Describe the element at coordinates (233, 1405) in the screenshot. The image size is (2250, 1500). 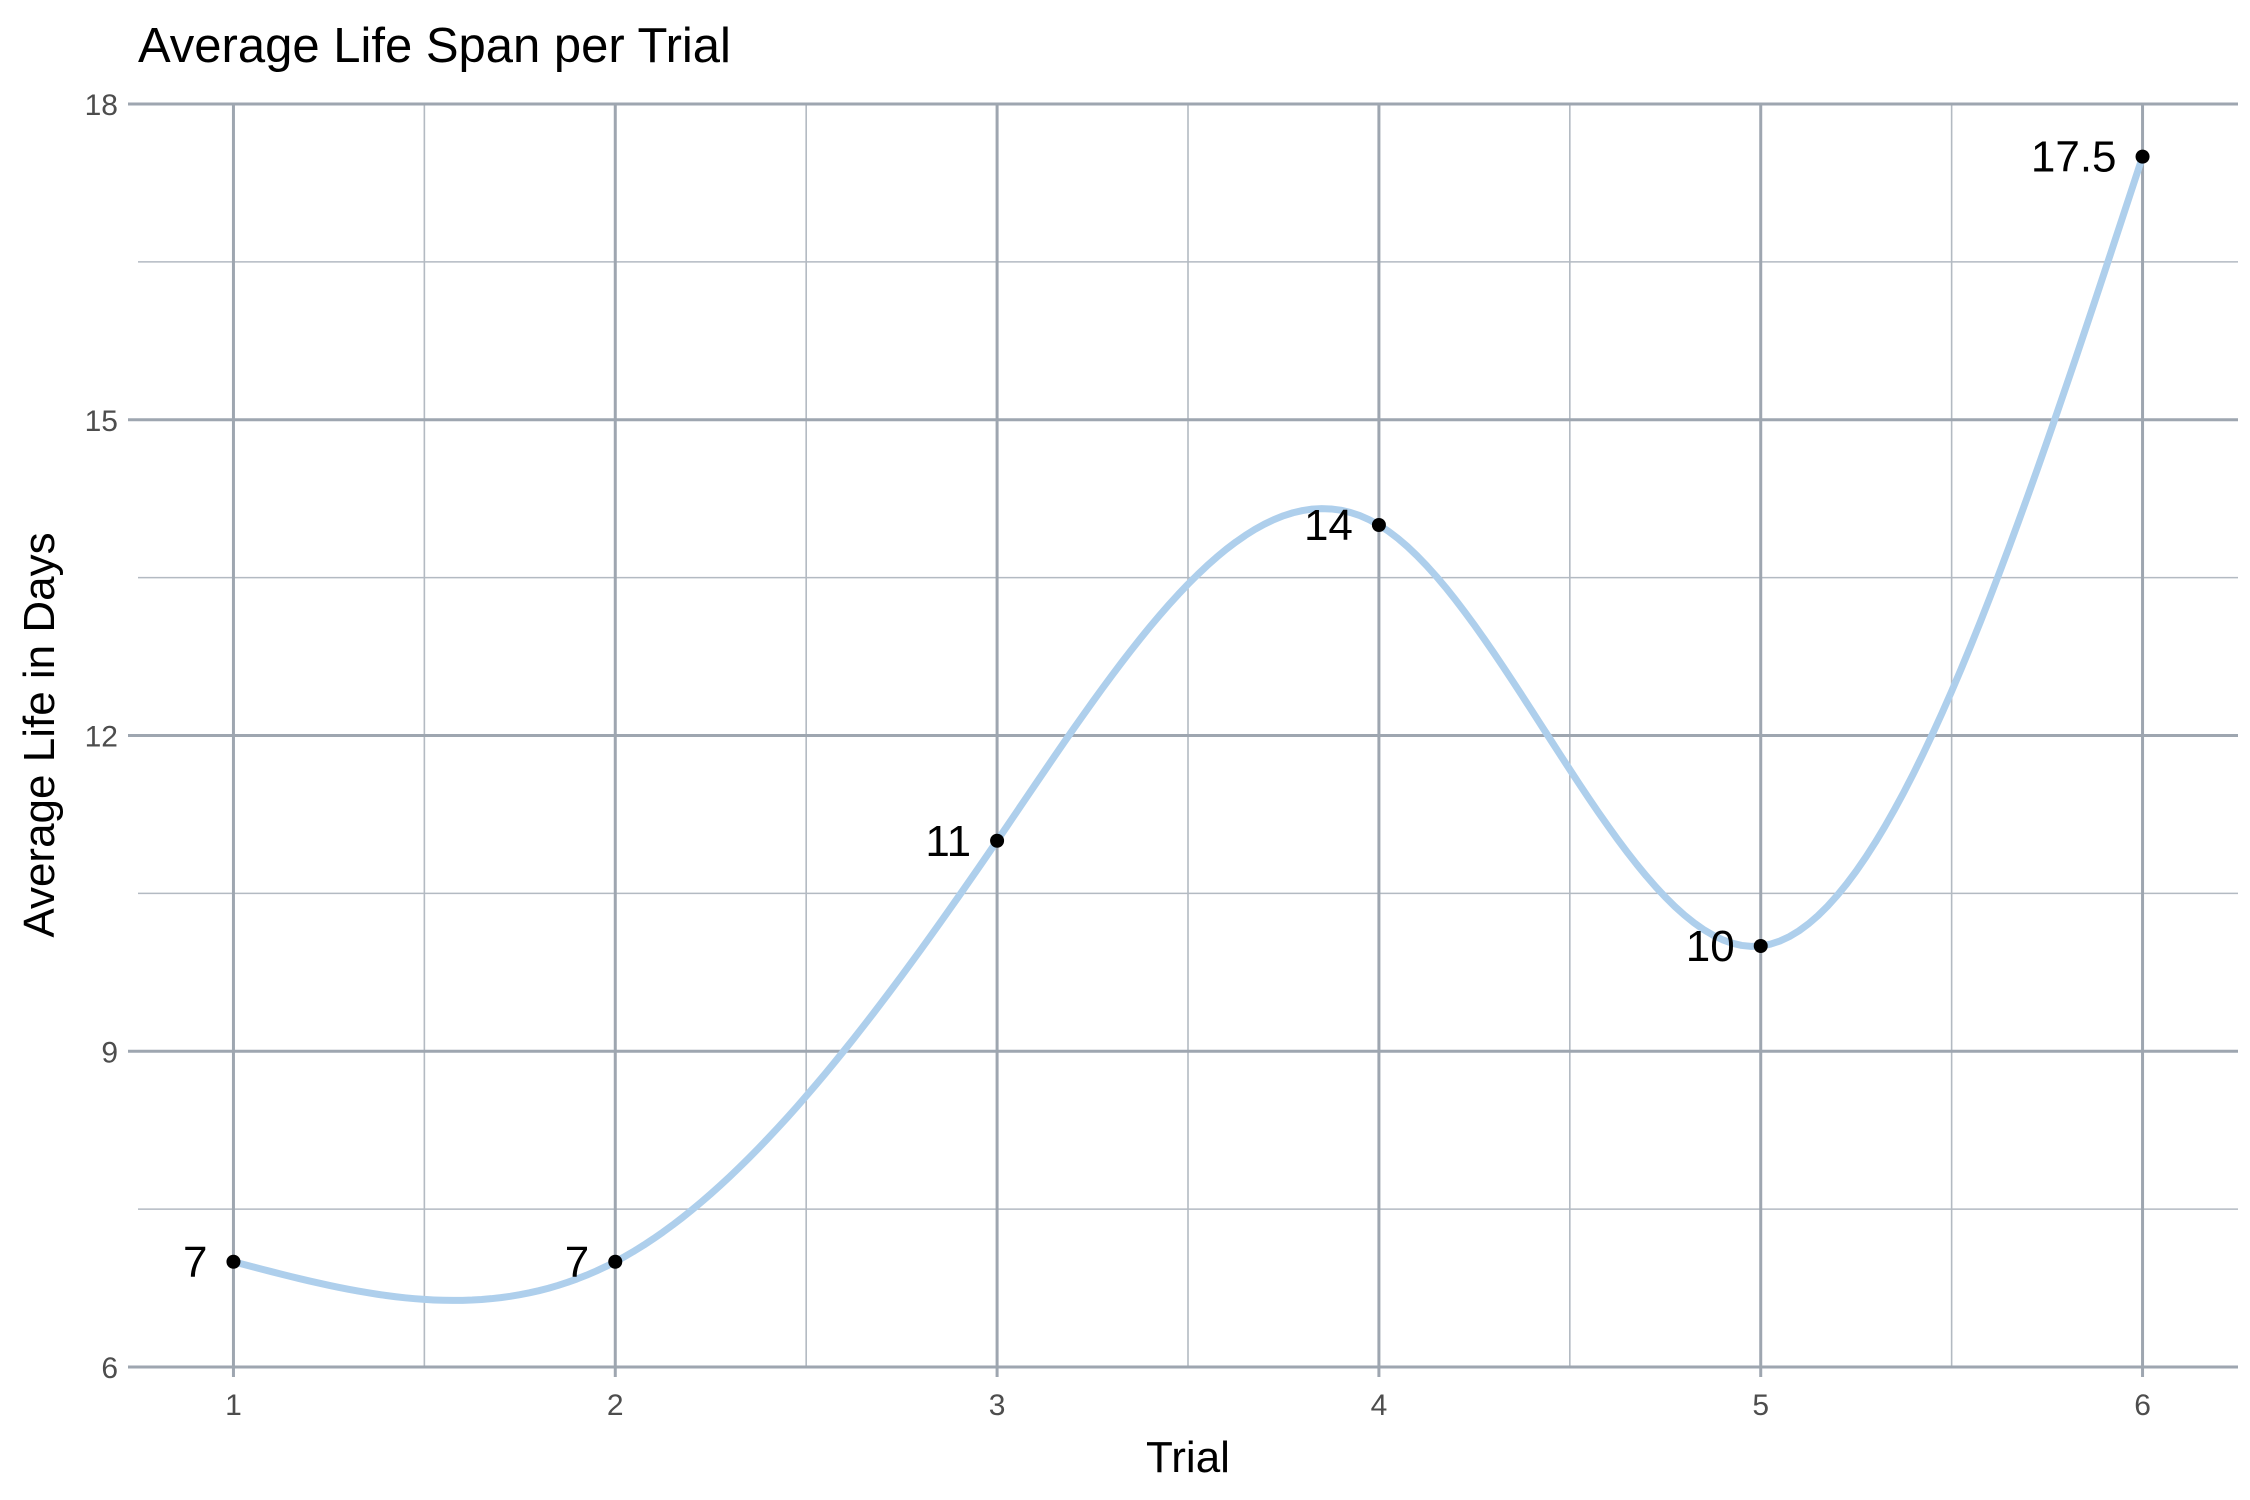
I see `x-tick-label: 1` at that location.